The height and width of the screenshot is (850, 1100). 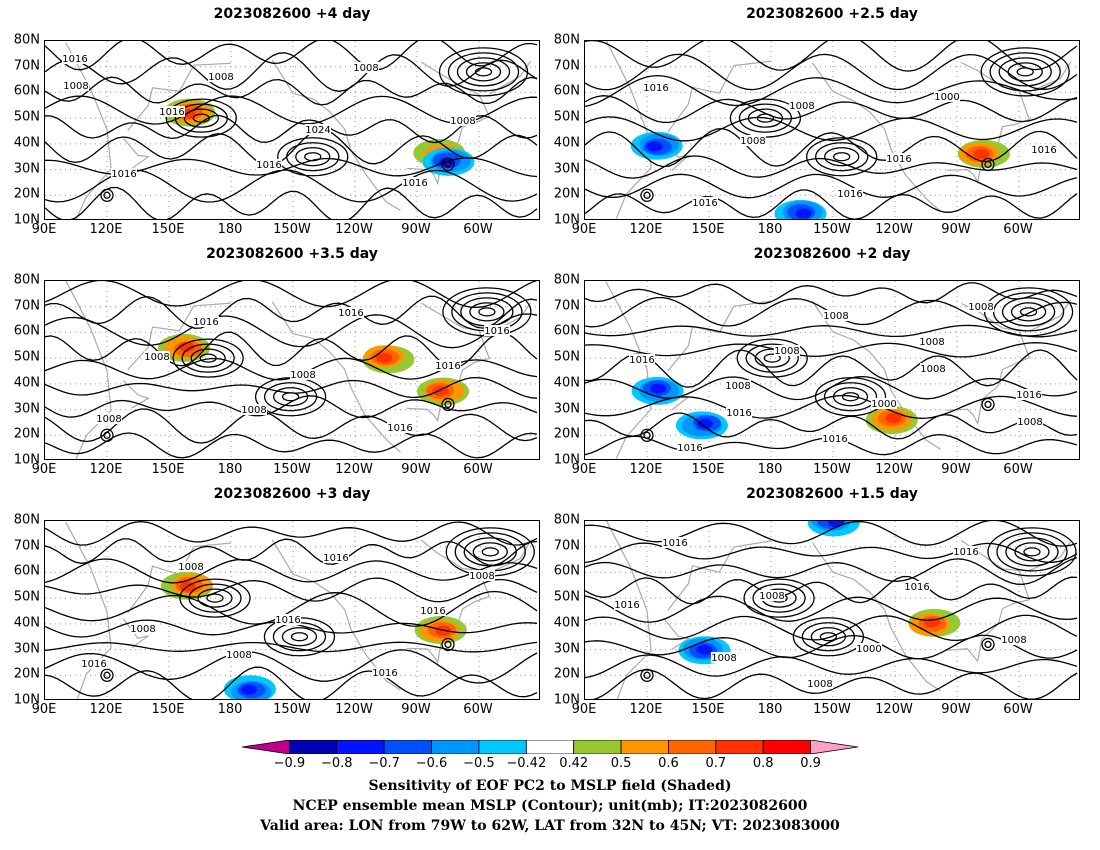 I want to click on map-panel: 1016 1016 1016 1008 1008 1016 1008 1024 1016 1008, so click(x=292, y=130).